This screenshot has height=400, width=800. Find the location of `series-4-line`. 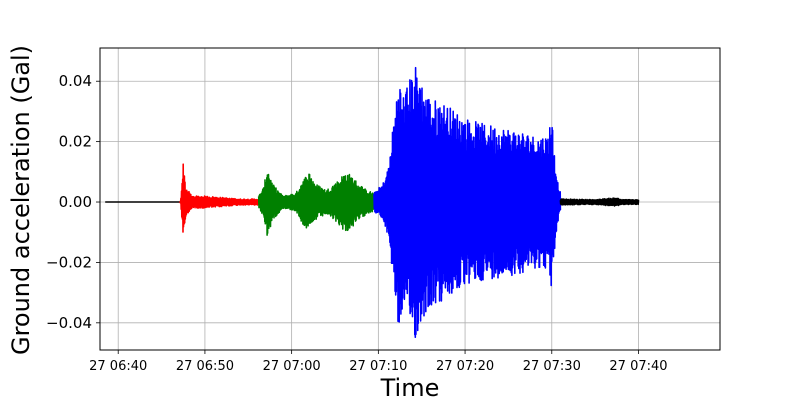

series-4-line is located at coordinates (599, 202).